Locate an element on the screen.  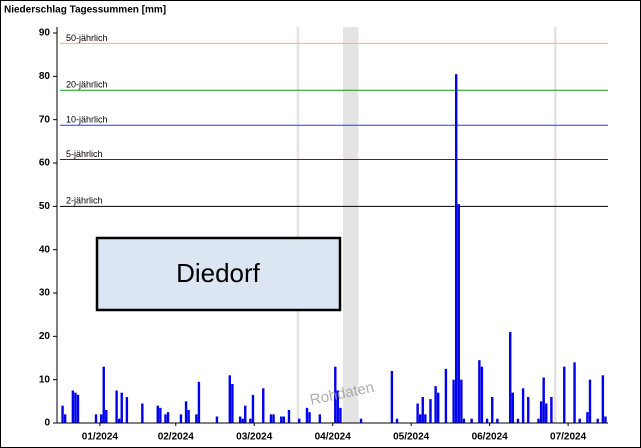
y-tick-label: 50 is located at coordinates (45, 206).